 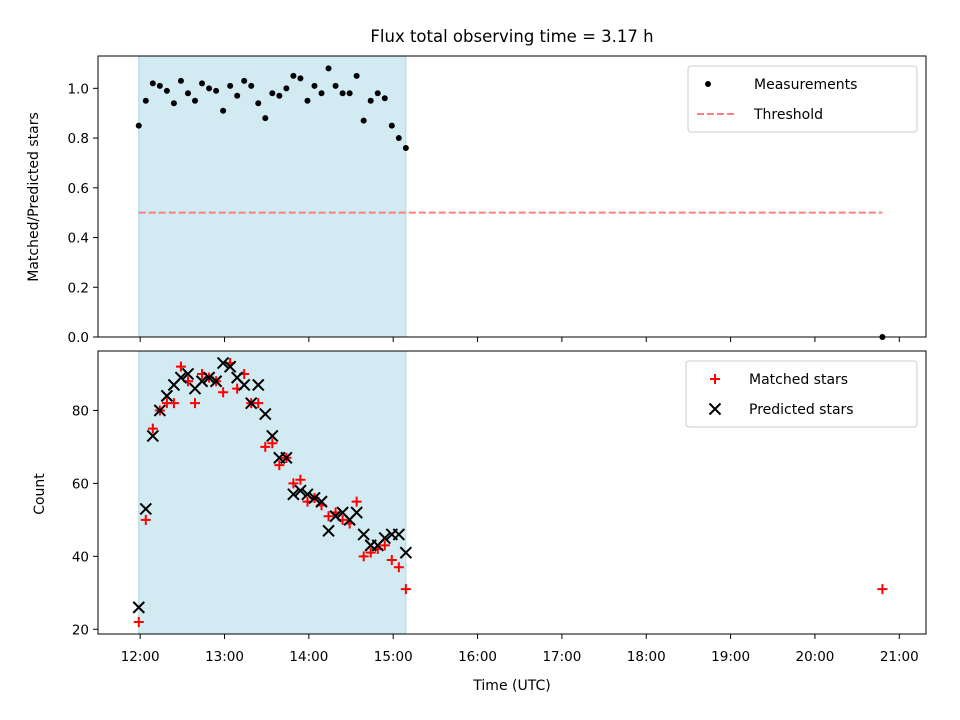 What do you see at coordinates (805, 85) in the screenshot?
I see `legend-label: Measurements` at bounding box center [805, 85].